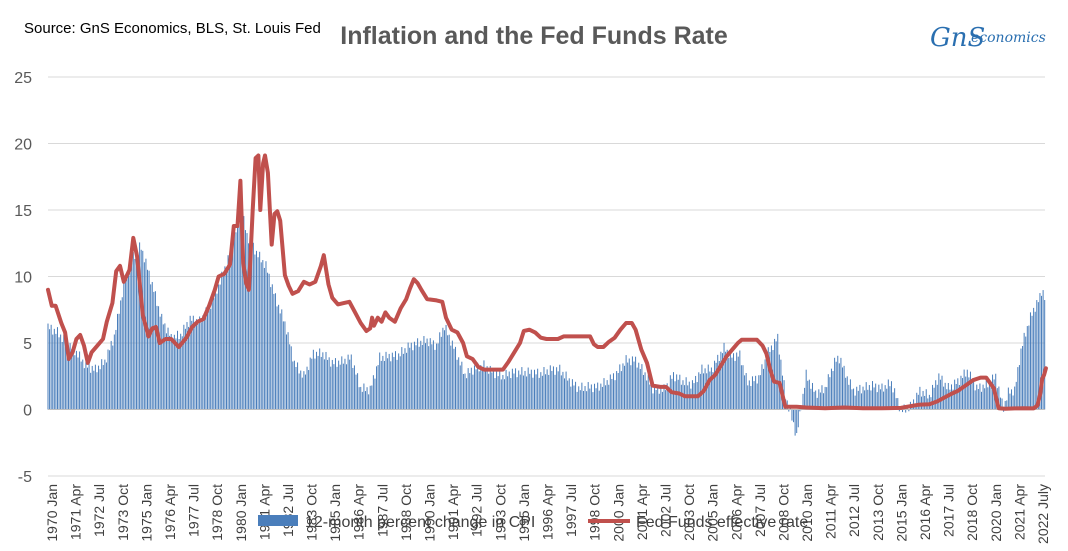  What do you see at coordinates (241, 513) in the screenshot?
I see `x-tick-label: 1980 Jan` at bounding box center [241, 513].